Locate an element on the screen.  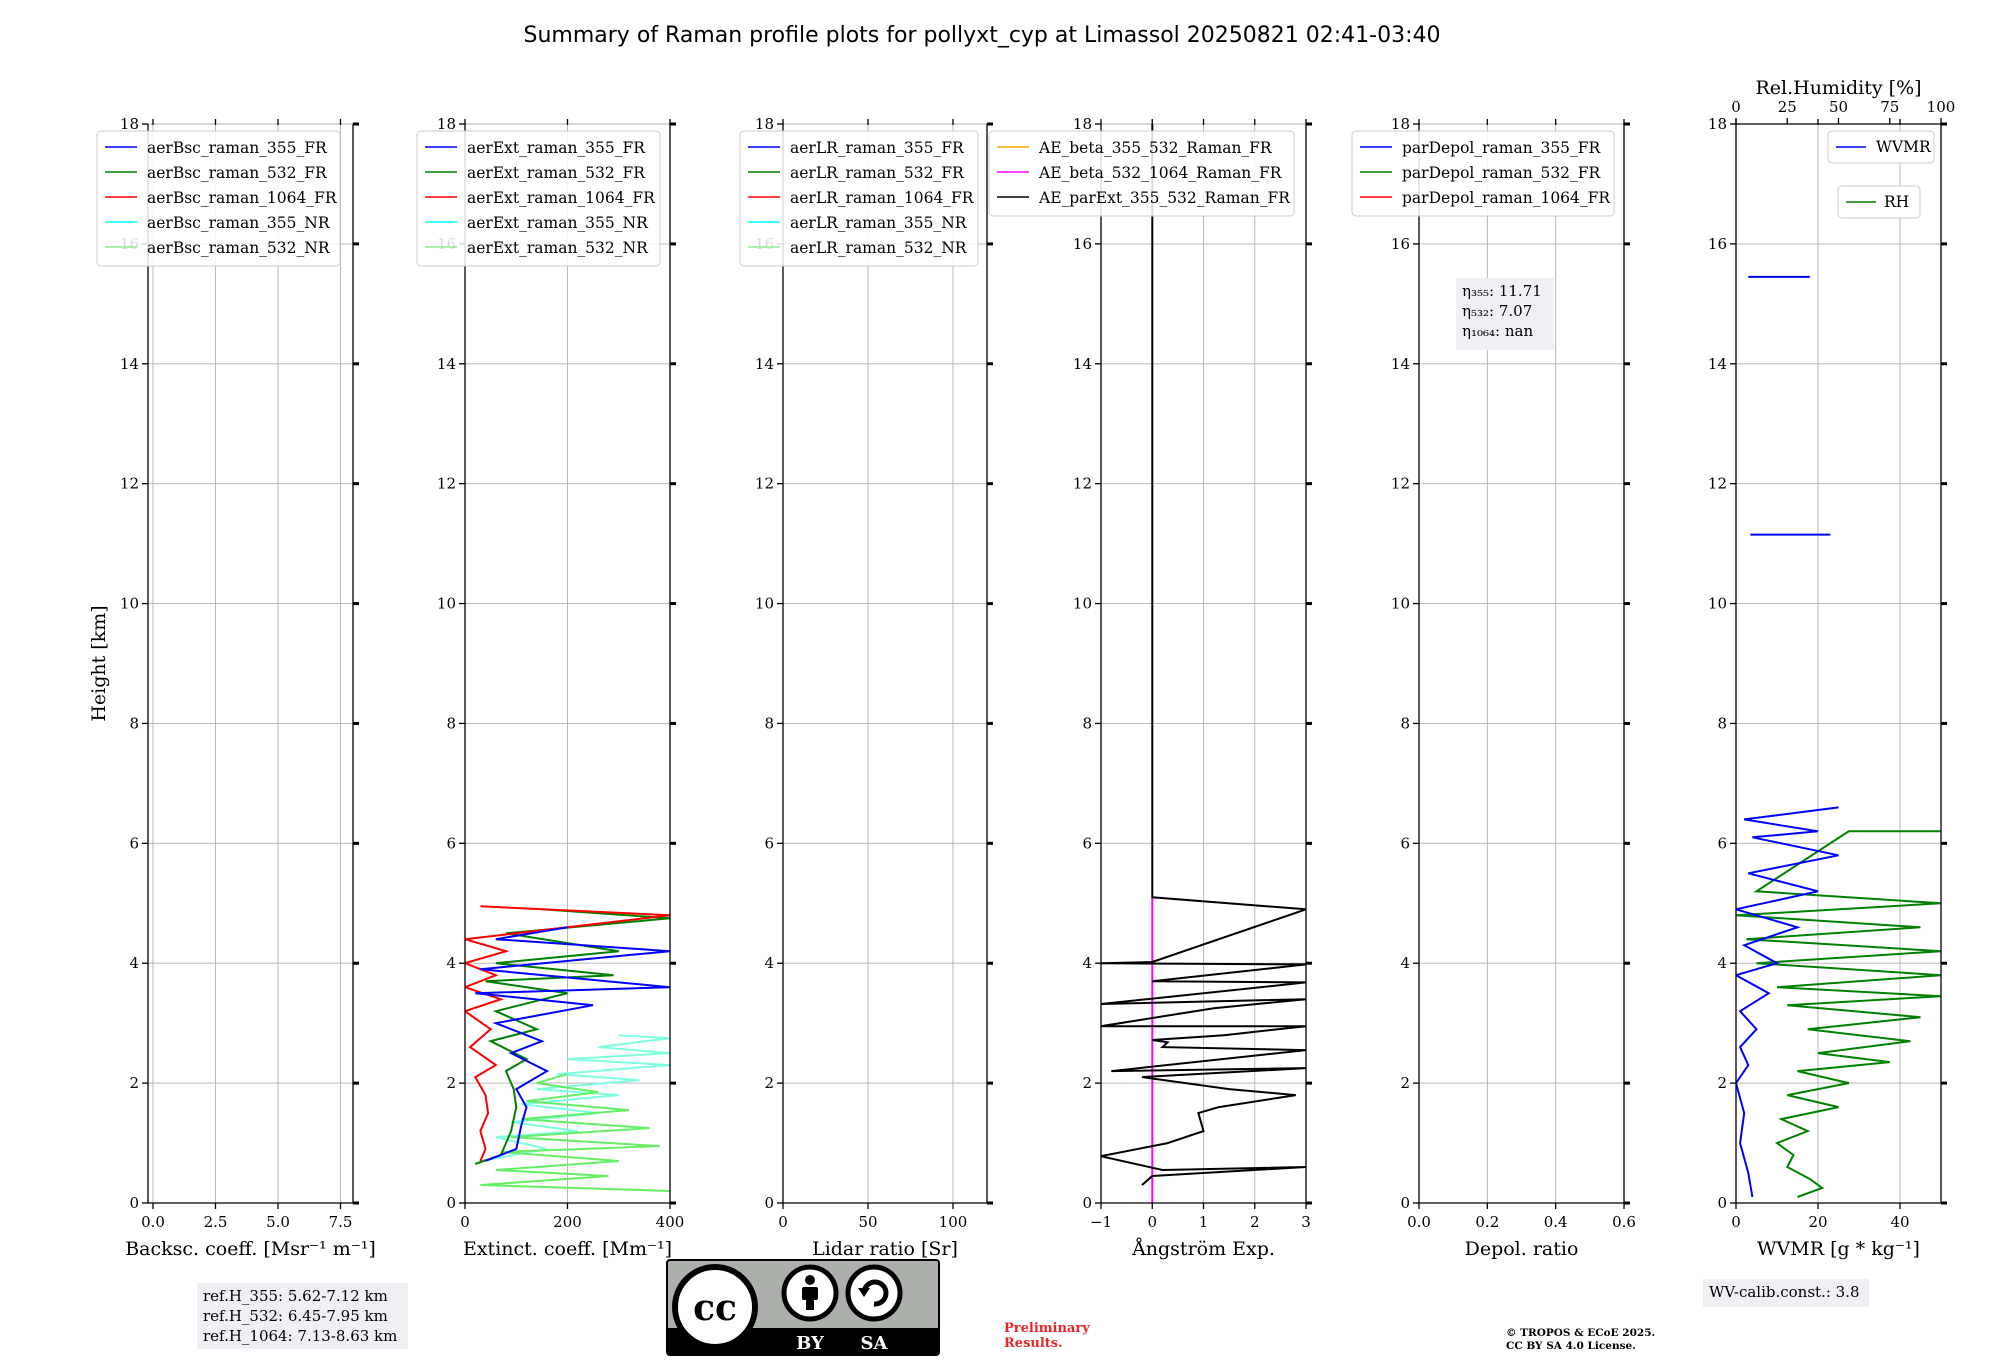
legend-entry: aerExt_raman_532_FR is located at coordinates (556, 173).